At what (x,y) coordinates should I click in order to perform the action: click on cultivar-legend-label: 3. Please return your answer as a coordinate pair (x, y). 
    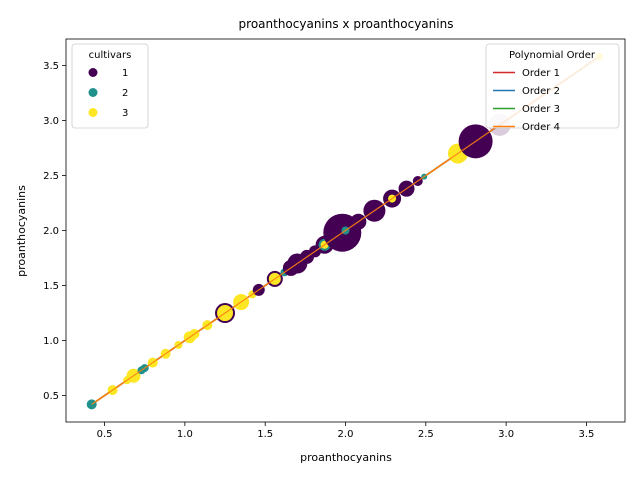
    Looking at the image, I should click on (125, 113).